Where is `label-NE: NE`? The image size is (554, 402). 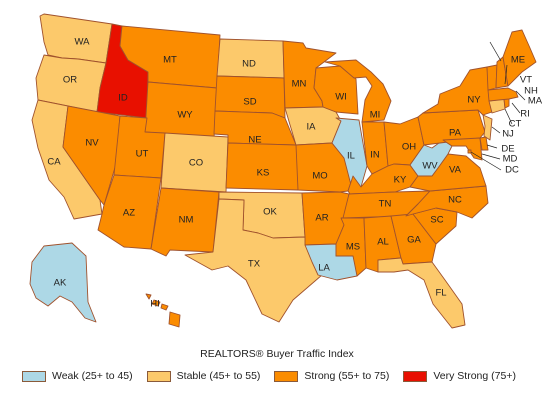
label-NE: NE is located at coordinates (254, 140).